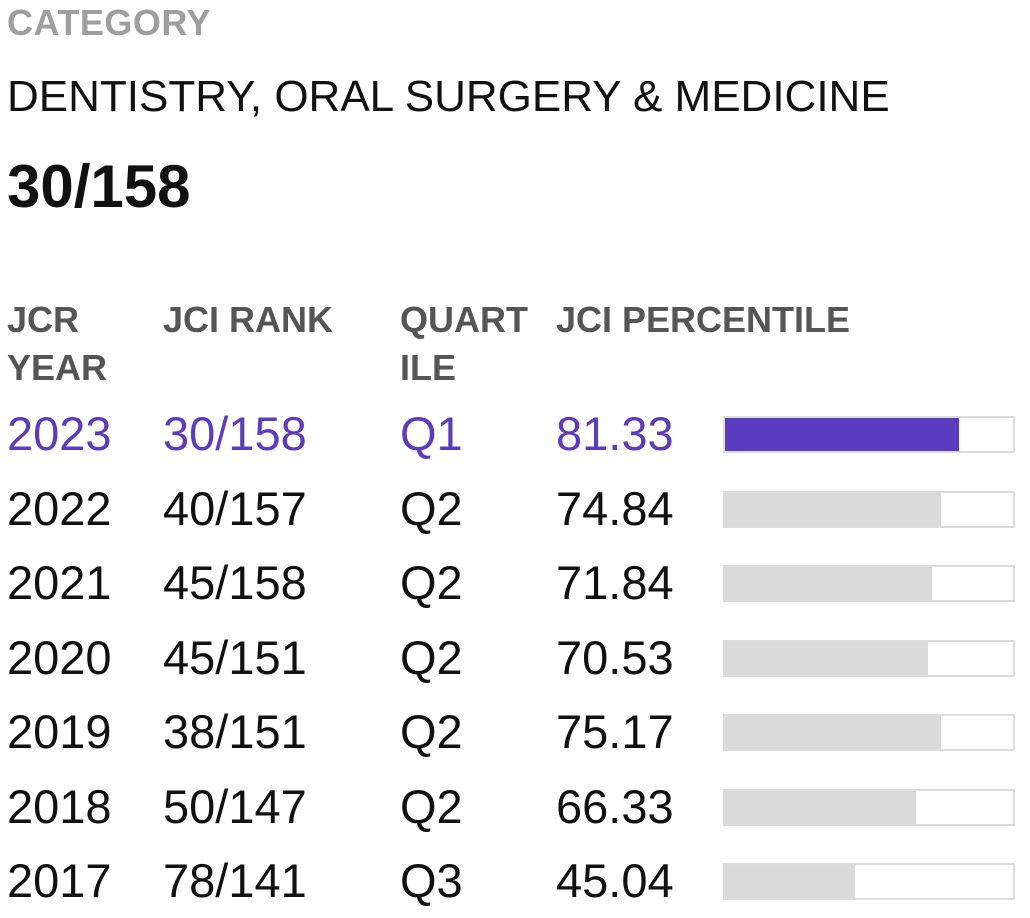 The image size is (1030, 918). What do you see at coordinates (515, 732) in the screenshot?
I see `table-row: 2019 38/151 Q2 75.17` at bounding box center [515, 732].